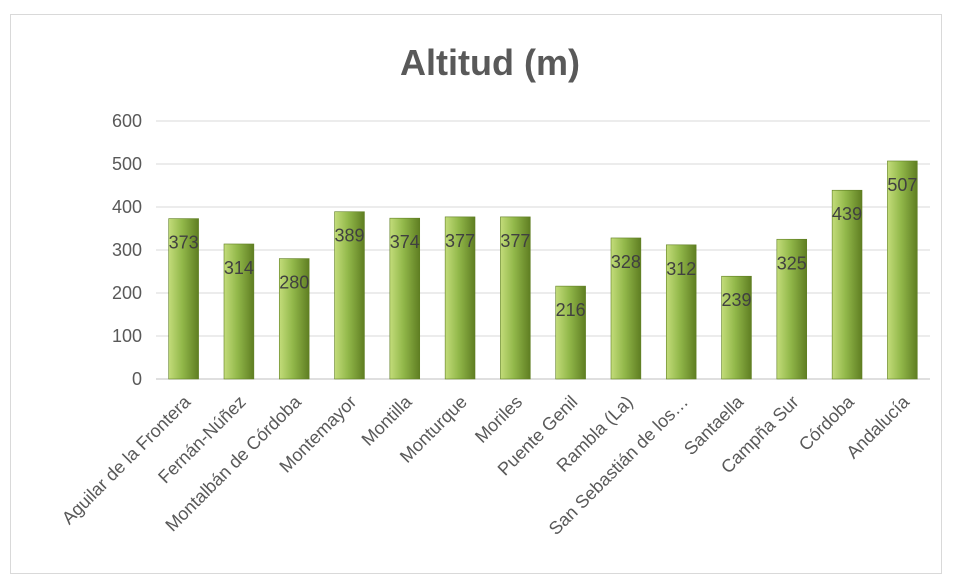 The image size is (954, 581). What do you see at coordinates (498, 419) in the screenshot?
I see `x-tick-label: Moriles` at bounding box center [498, 419].